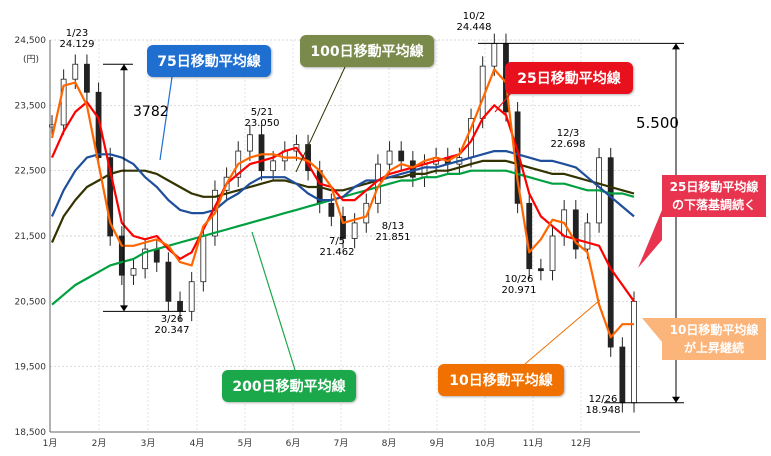  Describe the element at coordinates (148, 443) in the screenshot. I see `x-tick-label: 3月` at that location.